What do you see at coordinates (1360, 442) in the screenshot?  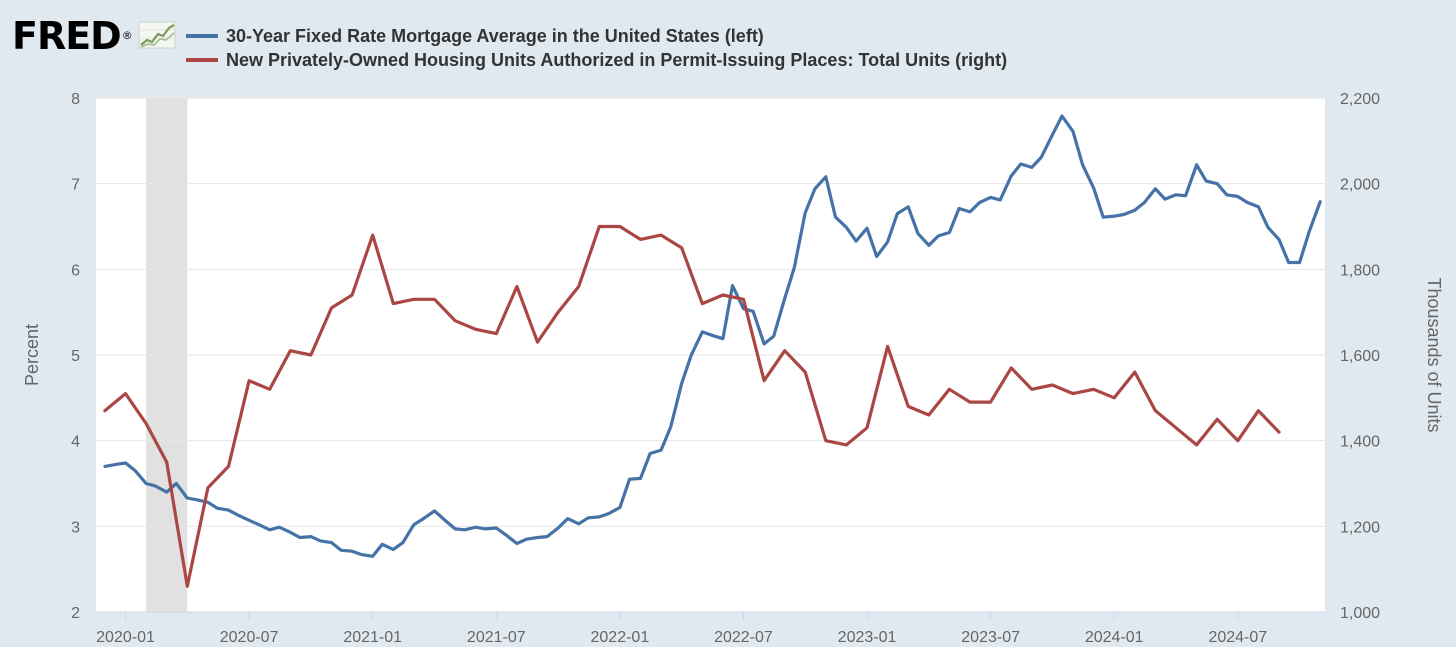 I see `y2-tick-label: 1,400` at bounding box center [1360, 442].